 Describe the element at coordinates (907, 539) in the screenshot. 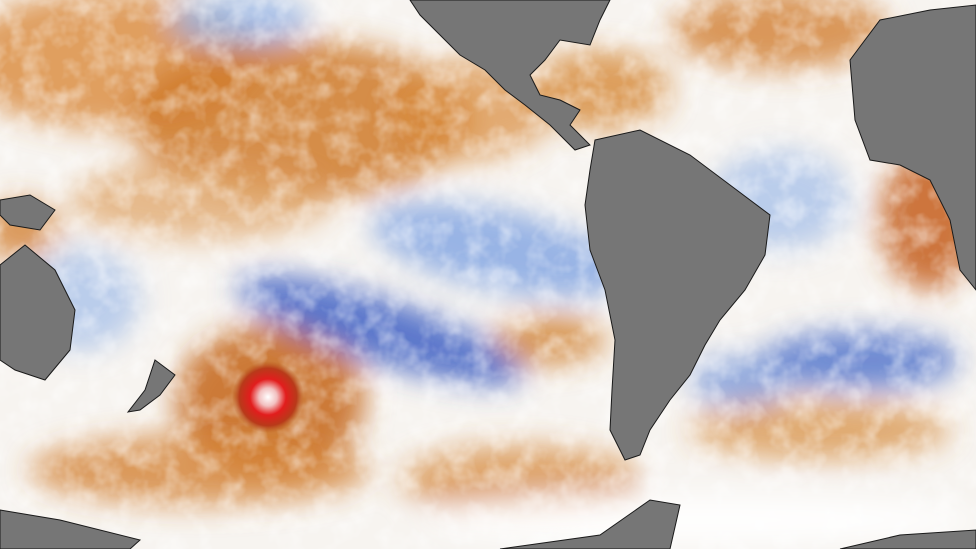

I see `antarctica-east` at that location.